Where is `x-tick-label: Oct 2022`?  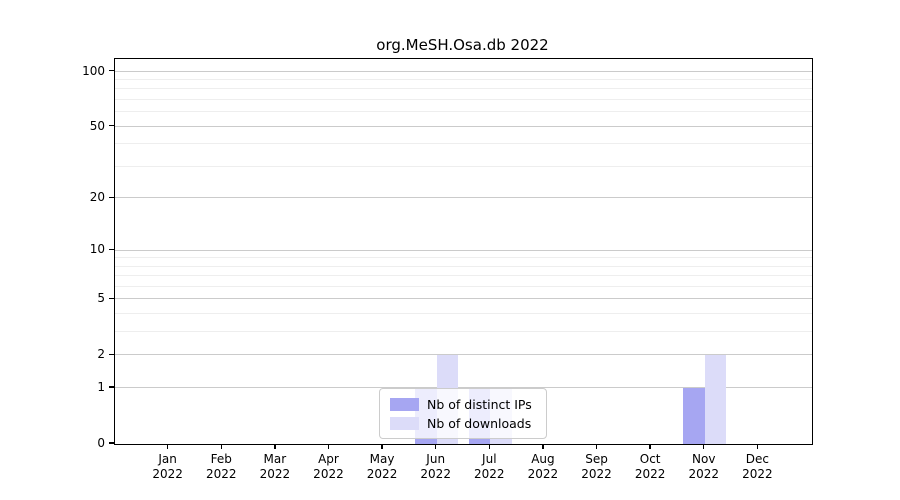 x-tick-label: Oct 2022 is located at coordinates (650, 466).